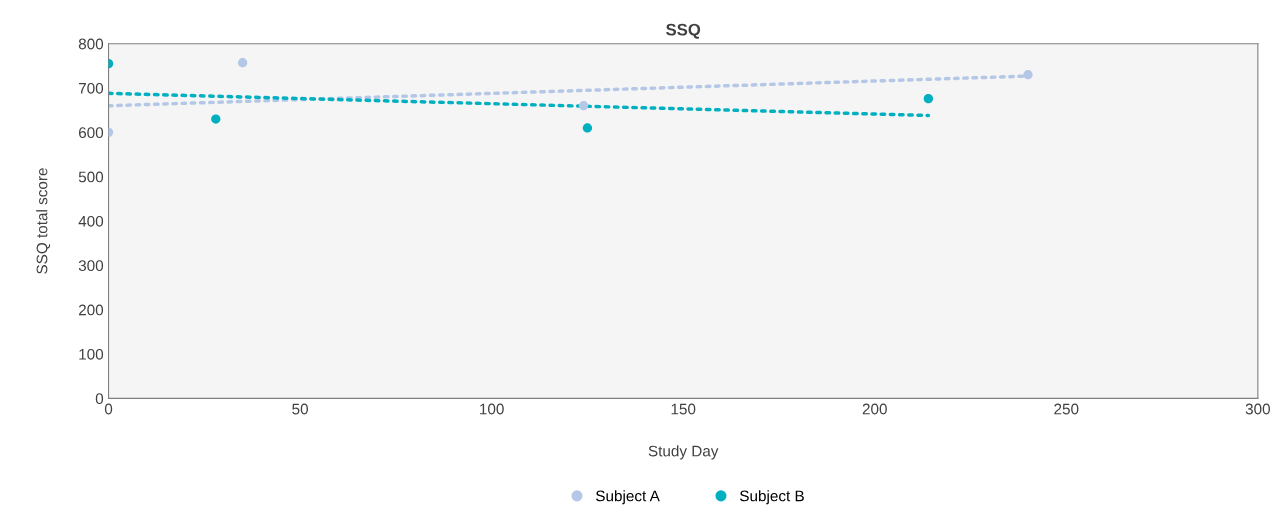  I want to click on x-tick-label: 150, so click(683, 409).